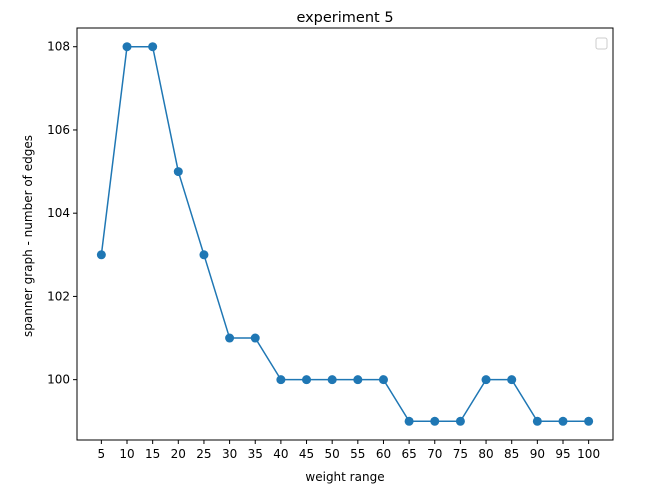 This screenshot has height=495, width=645. I want to click on legend-frame, so click(601, 43).